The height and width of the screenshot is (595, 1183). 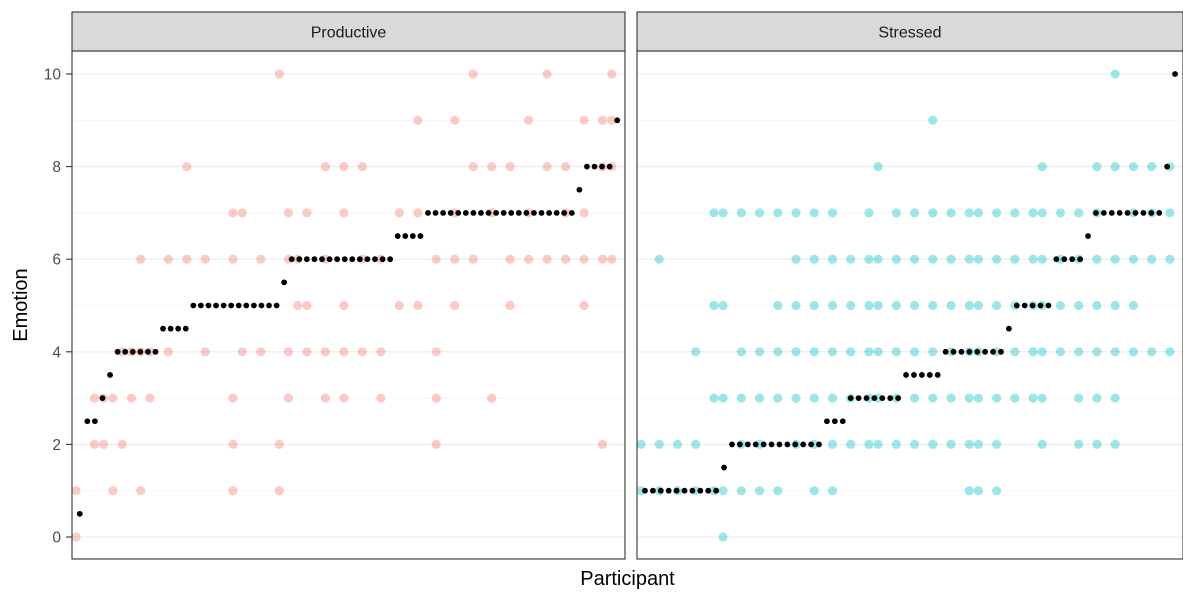 What do you see at coordinates (56, 352) in the screenshot?
I see `y-tick-label: 4` at bounding box center [56, 352].